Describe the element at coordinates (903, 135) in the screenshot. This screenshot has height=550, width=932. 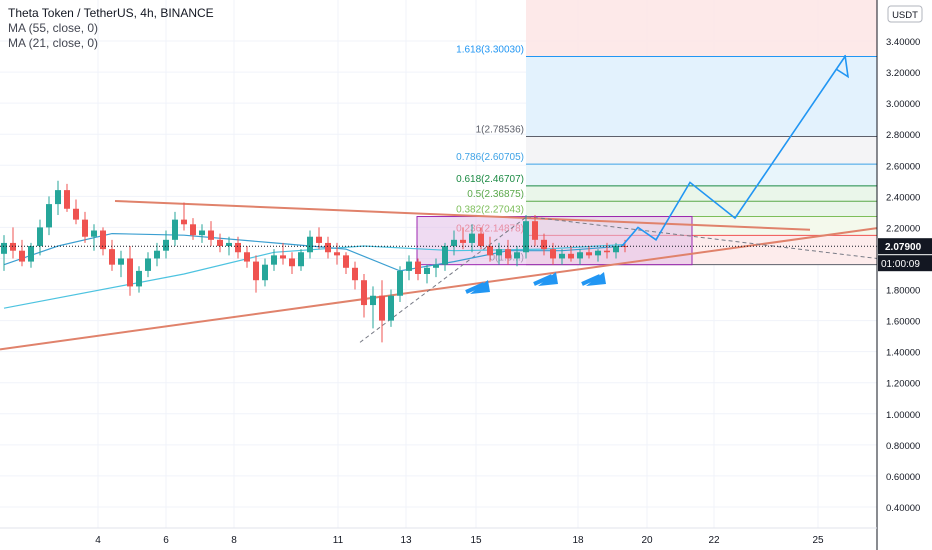
I see `price-tick-label: 2.80000` at that location.